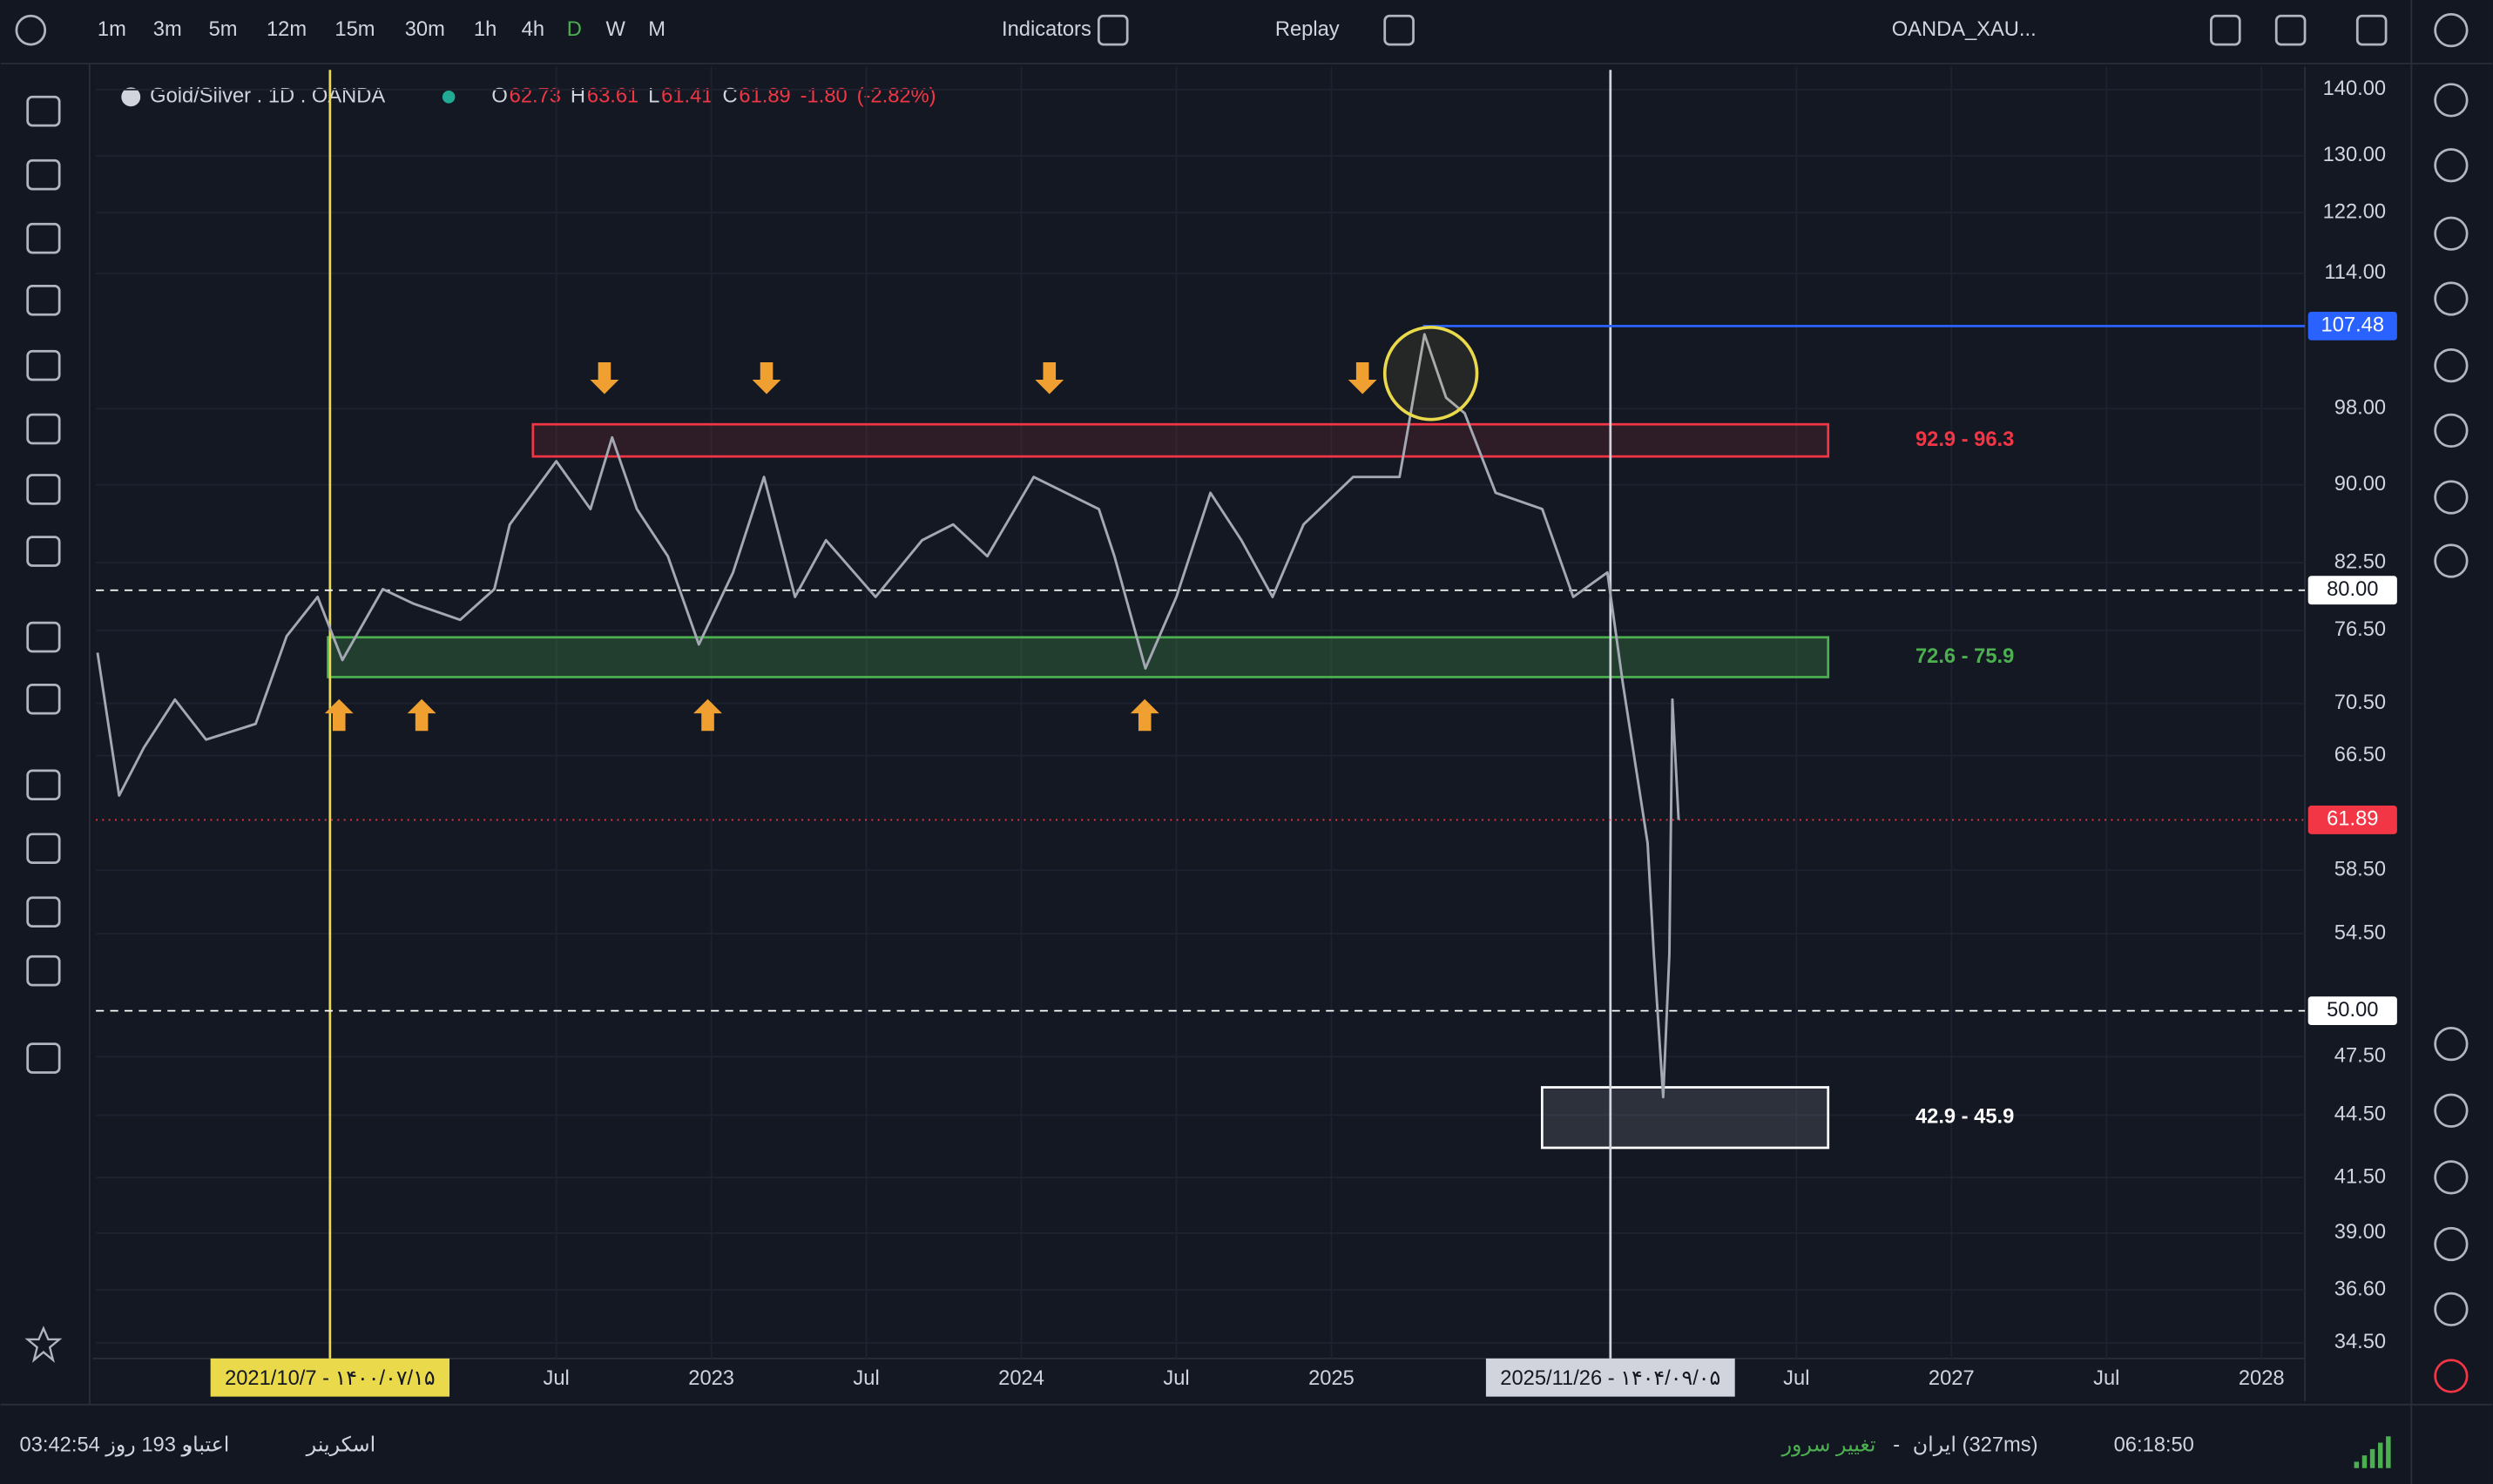 This screenshot has width=2493, height=1484. What do you see at coordinates (2355, 89) in the screenshot?
I see `y-tick-label: 140.00` at bounding box center [2355, 89].